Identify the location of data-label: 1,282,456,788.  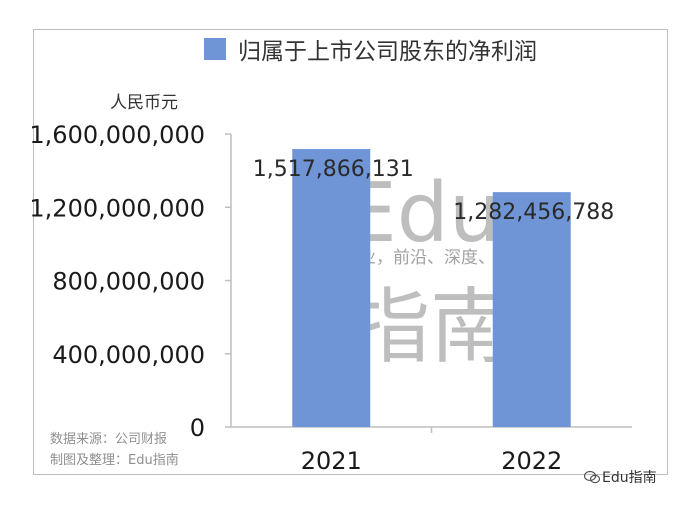
(533, 212).